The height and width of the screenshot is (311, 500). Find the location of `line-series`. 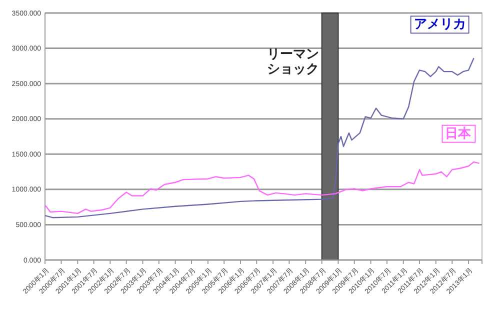

line-series is located at coordinates (262, 187).